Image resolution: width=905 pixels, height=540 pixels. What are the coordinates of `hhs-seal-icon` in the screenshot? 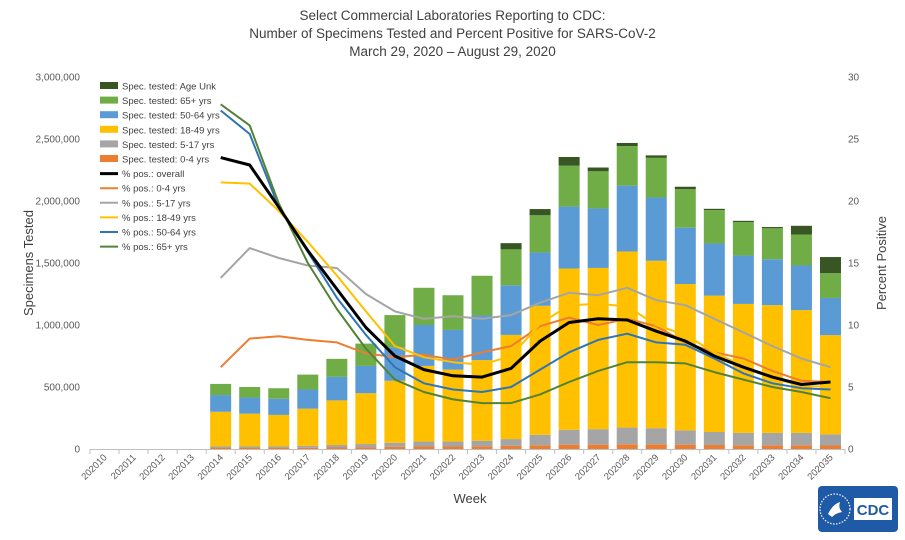 It's located at (835, 509).